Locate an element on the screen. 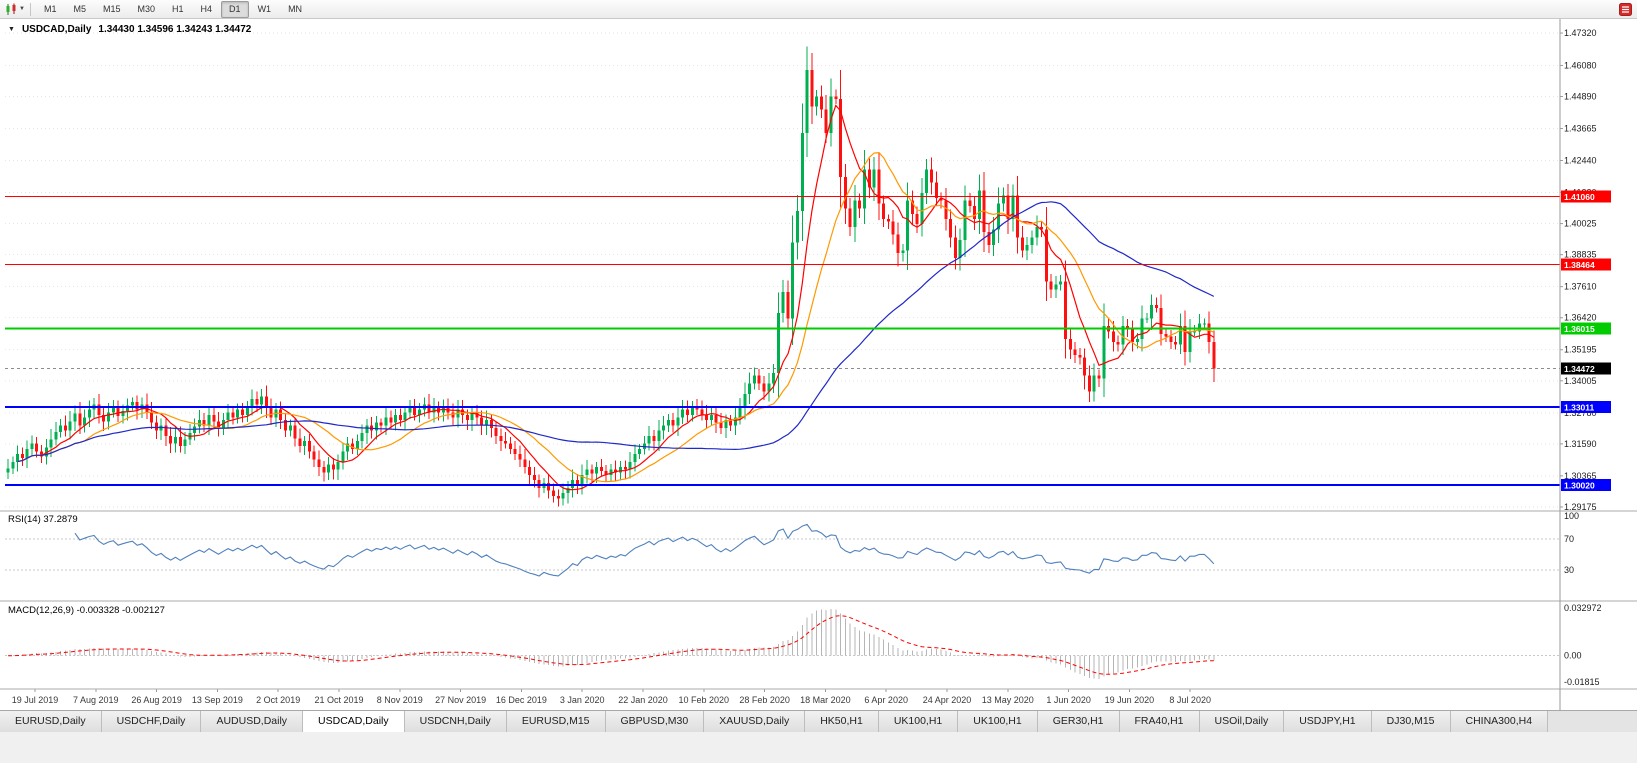 The width and height of the screenshot is (1637, 763). timeframe-toolbar: M1 M5 M15 M30 H1 H4 D1 W1 MN is located at coordinates (173, 9).